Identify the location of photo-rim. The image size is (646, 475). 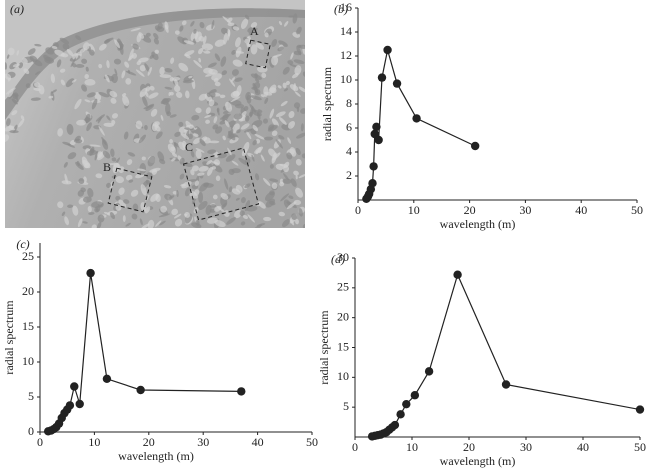
(155, 64).